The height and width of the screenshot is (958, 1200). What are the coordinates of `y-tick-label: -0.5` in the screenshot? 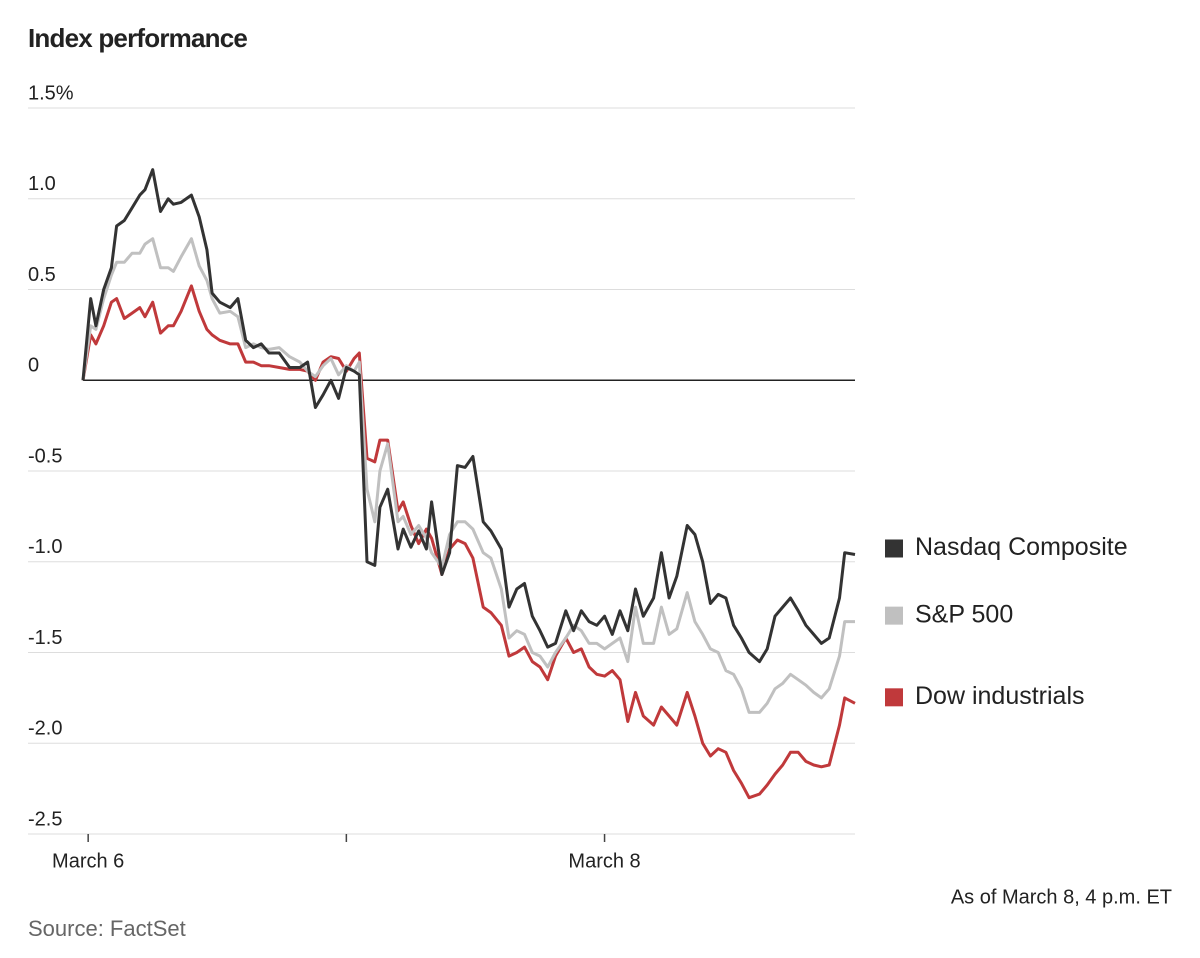 It's located at (45, 456).